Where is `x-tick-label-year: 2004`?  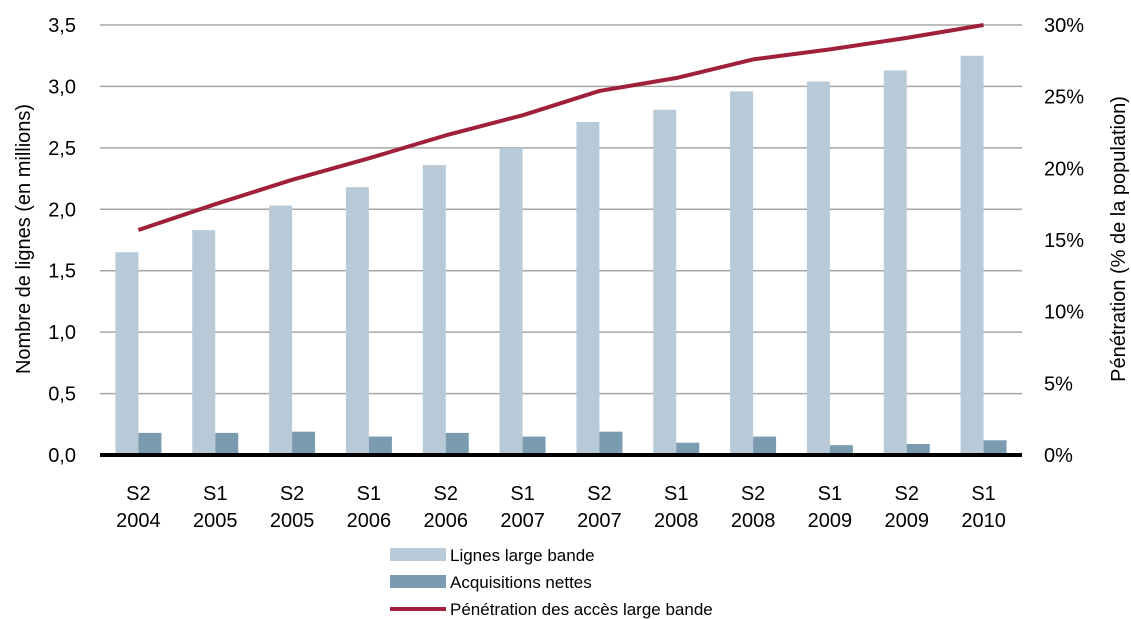
x-tick-label-year: 2004 is located at coordinates (138, 521).